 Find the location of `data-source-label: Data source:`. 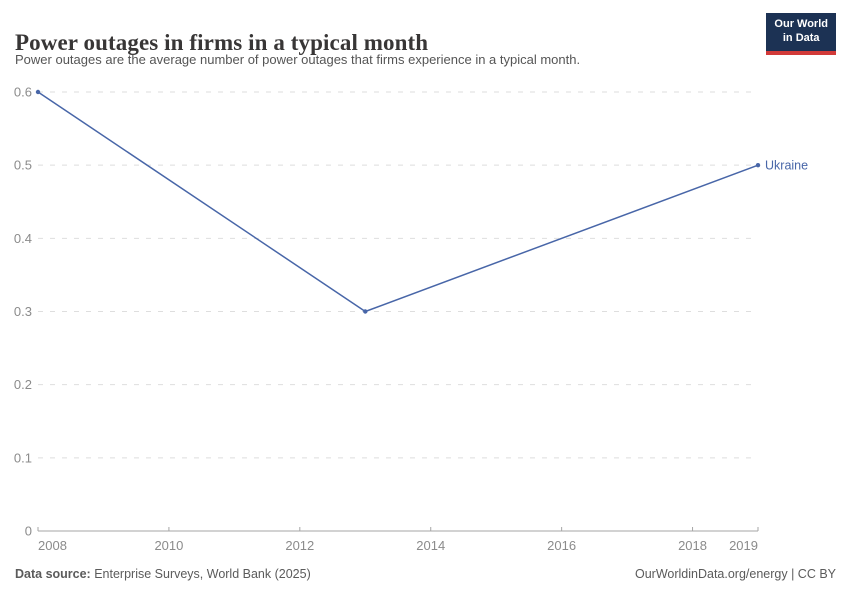

data-source-label: Data source: is located at coordinates (53, 574).